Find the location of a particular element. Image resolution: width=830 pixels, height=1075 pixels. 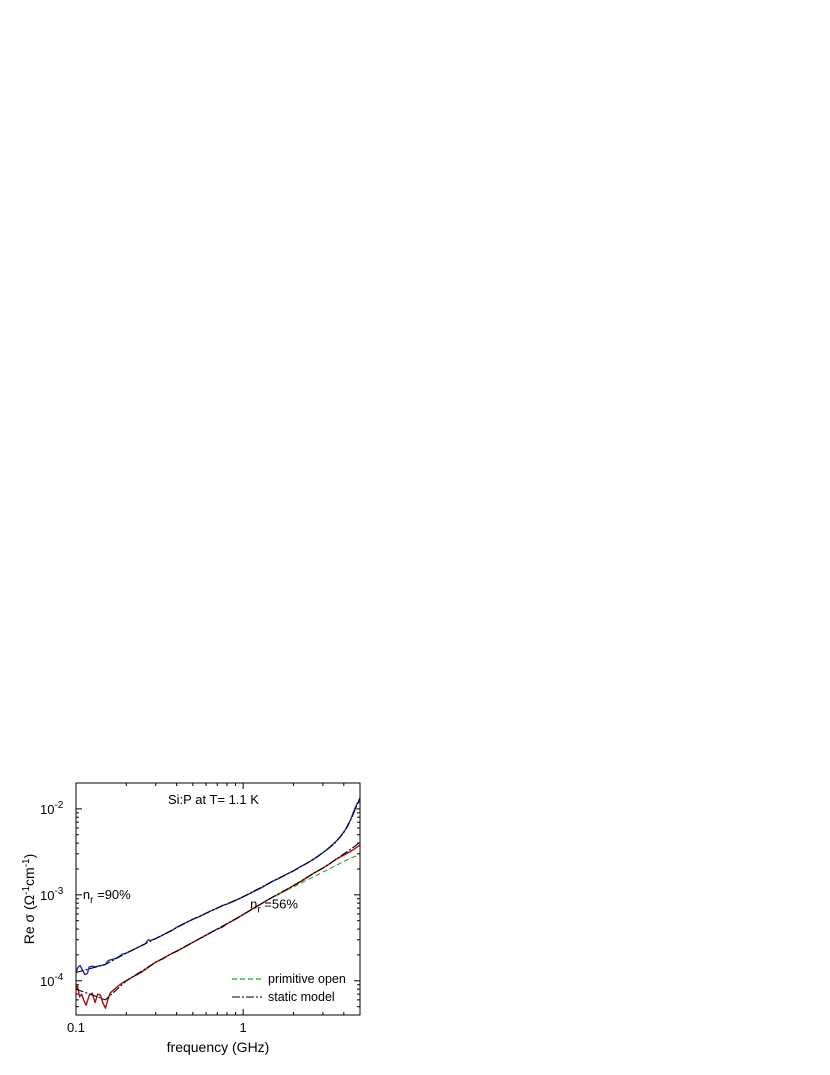

series-line-s56_primitive_open is located at coordinates (316, 875).